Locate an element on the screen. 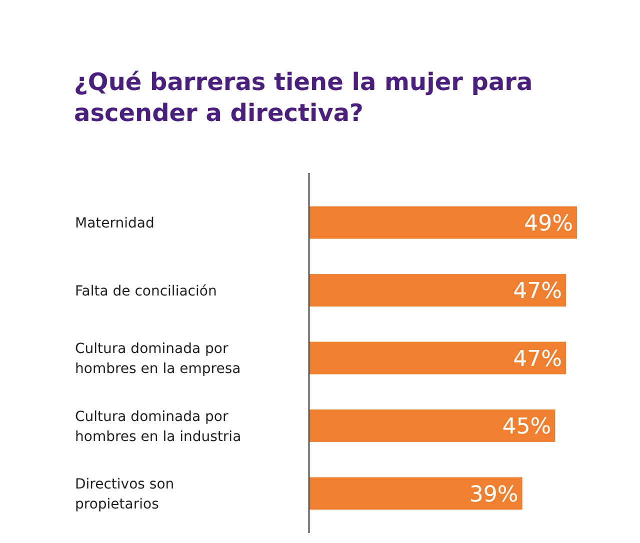  chart-title: ¿Qué barreras tiene la mujer para ascender a directiva? is located at coordinates (303, 97).